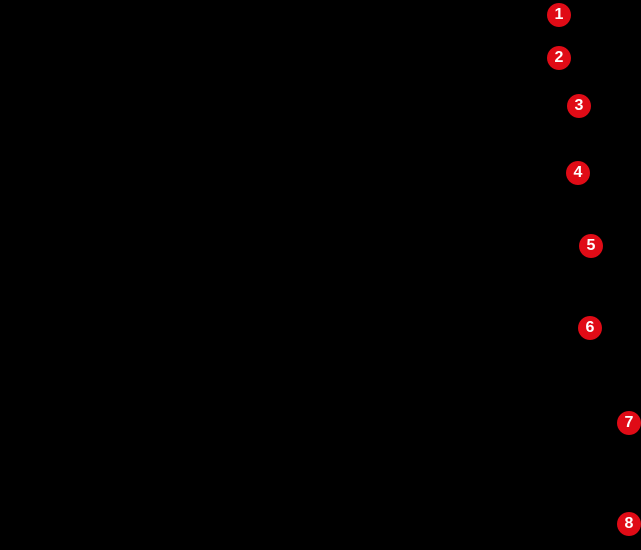  Describe the element at coordinates (579, 106) in the screenshot. I see `annotation-badge-3: 3` at that location.